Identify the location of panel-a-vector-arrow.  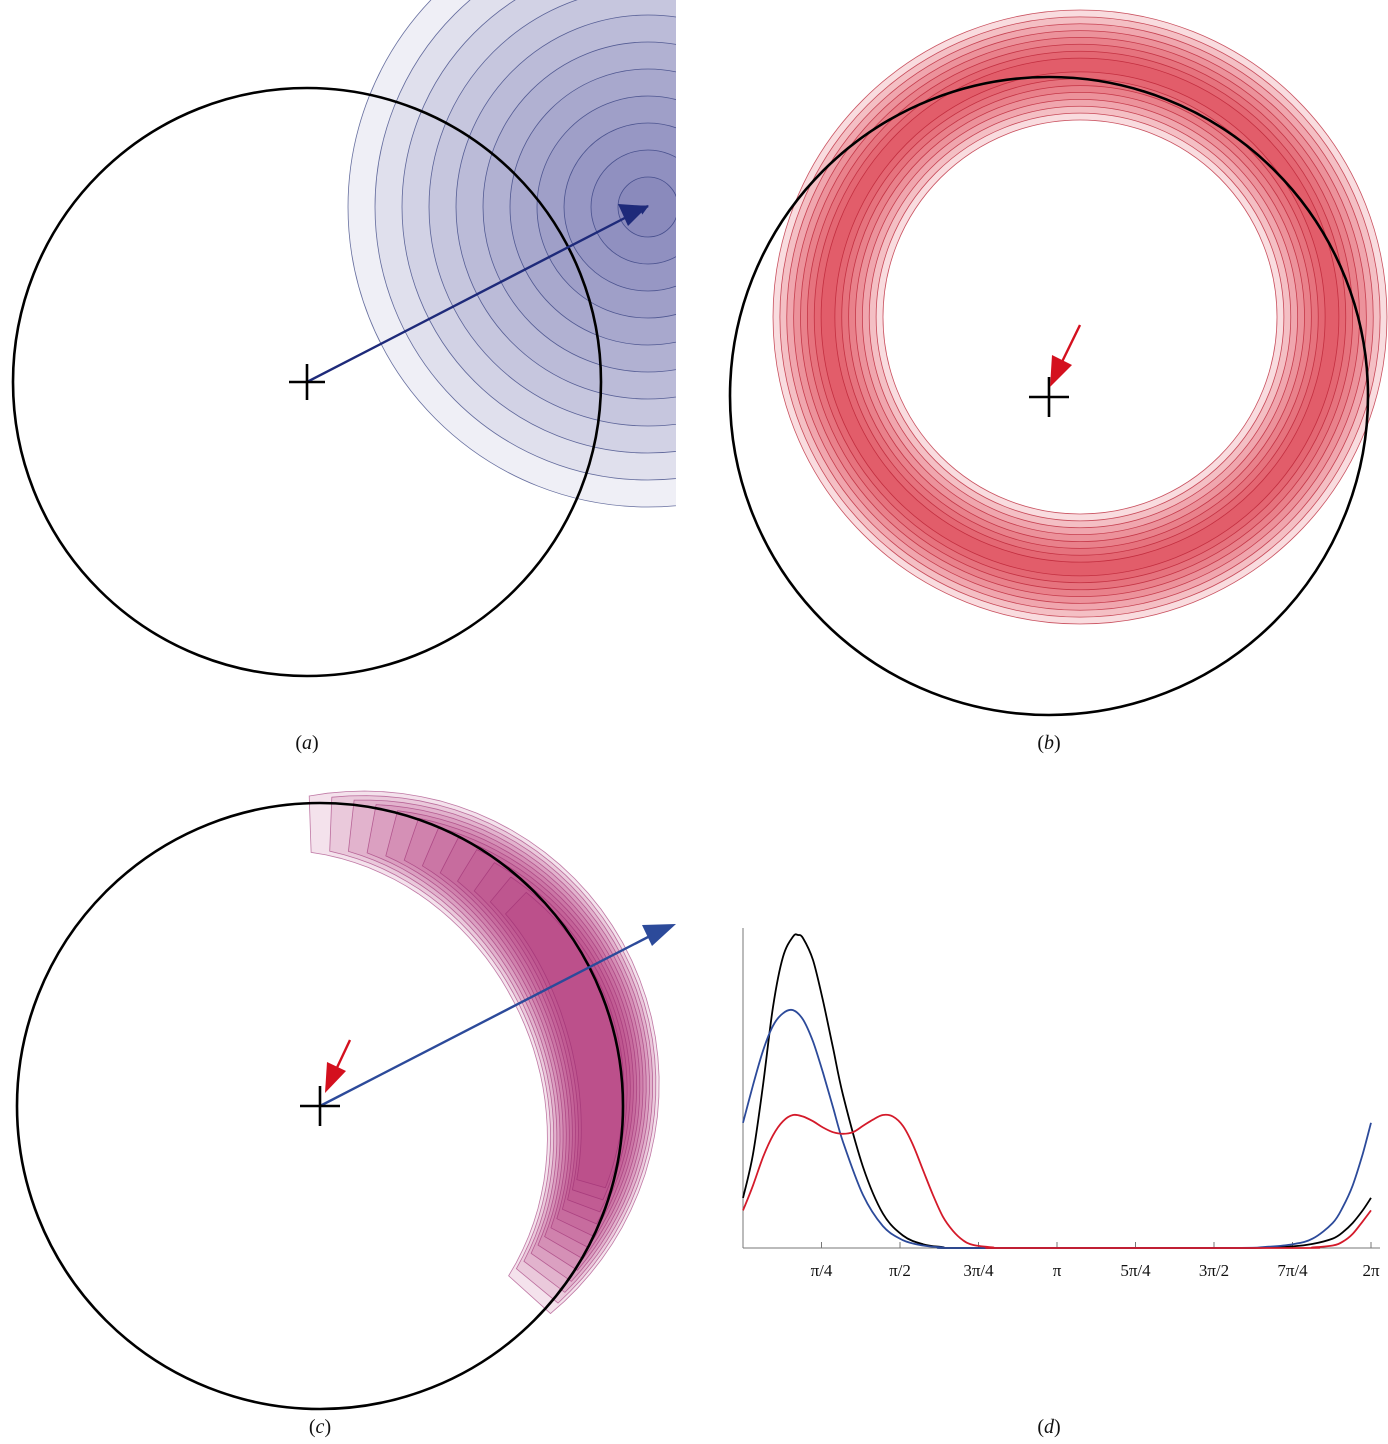
(477, 294).